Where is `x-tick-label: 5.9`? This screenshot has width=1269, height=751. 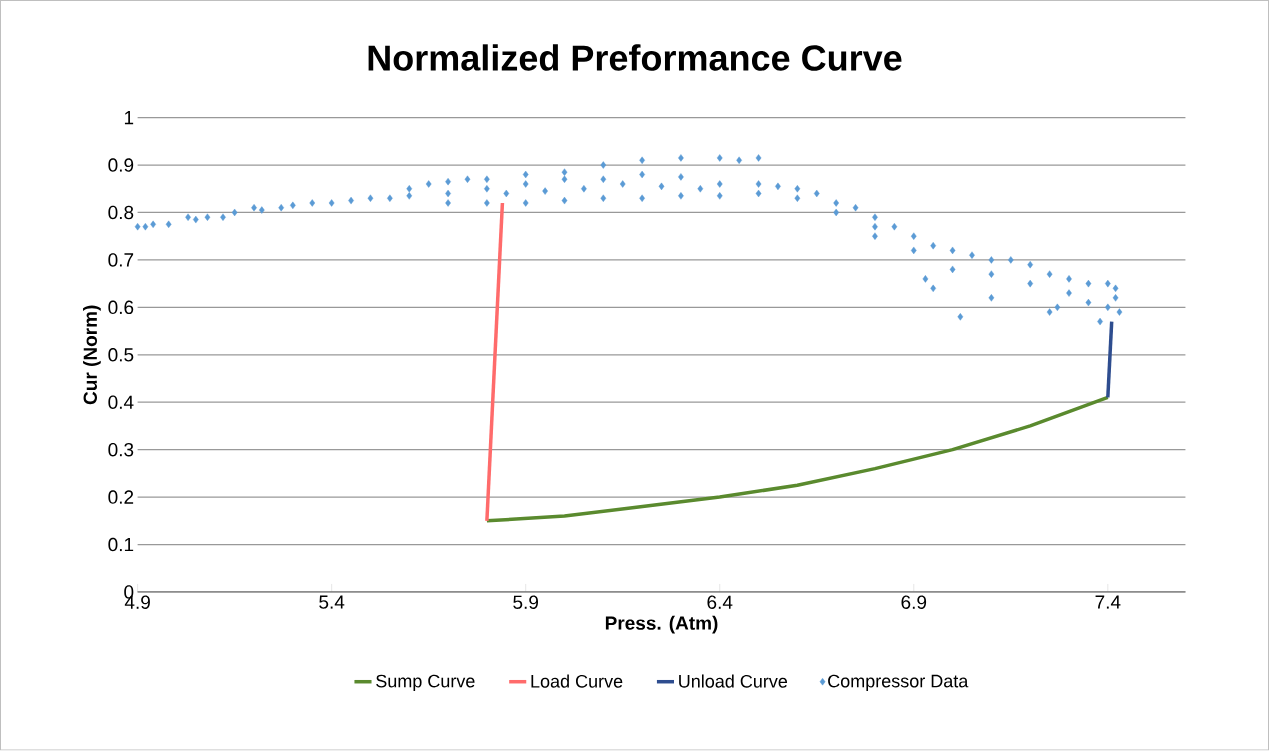
x-tick-label: 5.9 is located at coordinates (525, 602).